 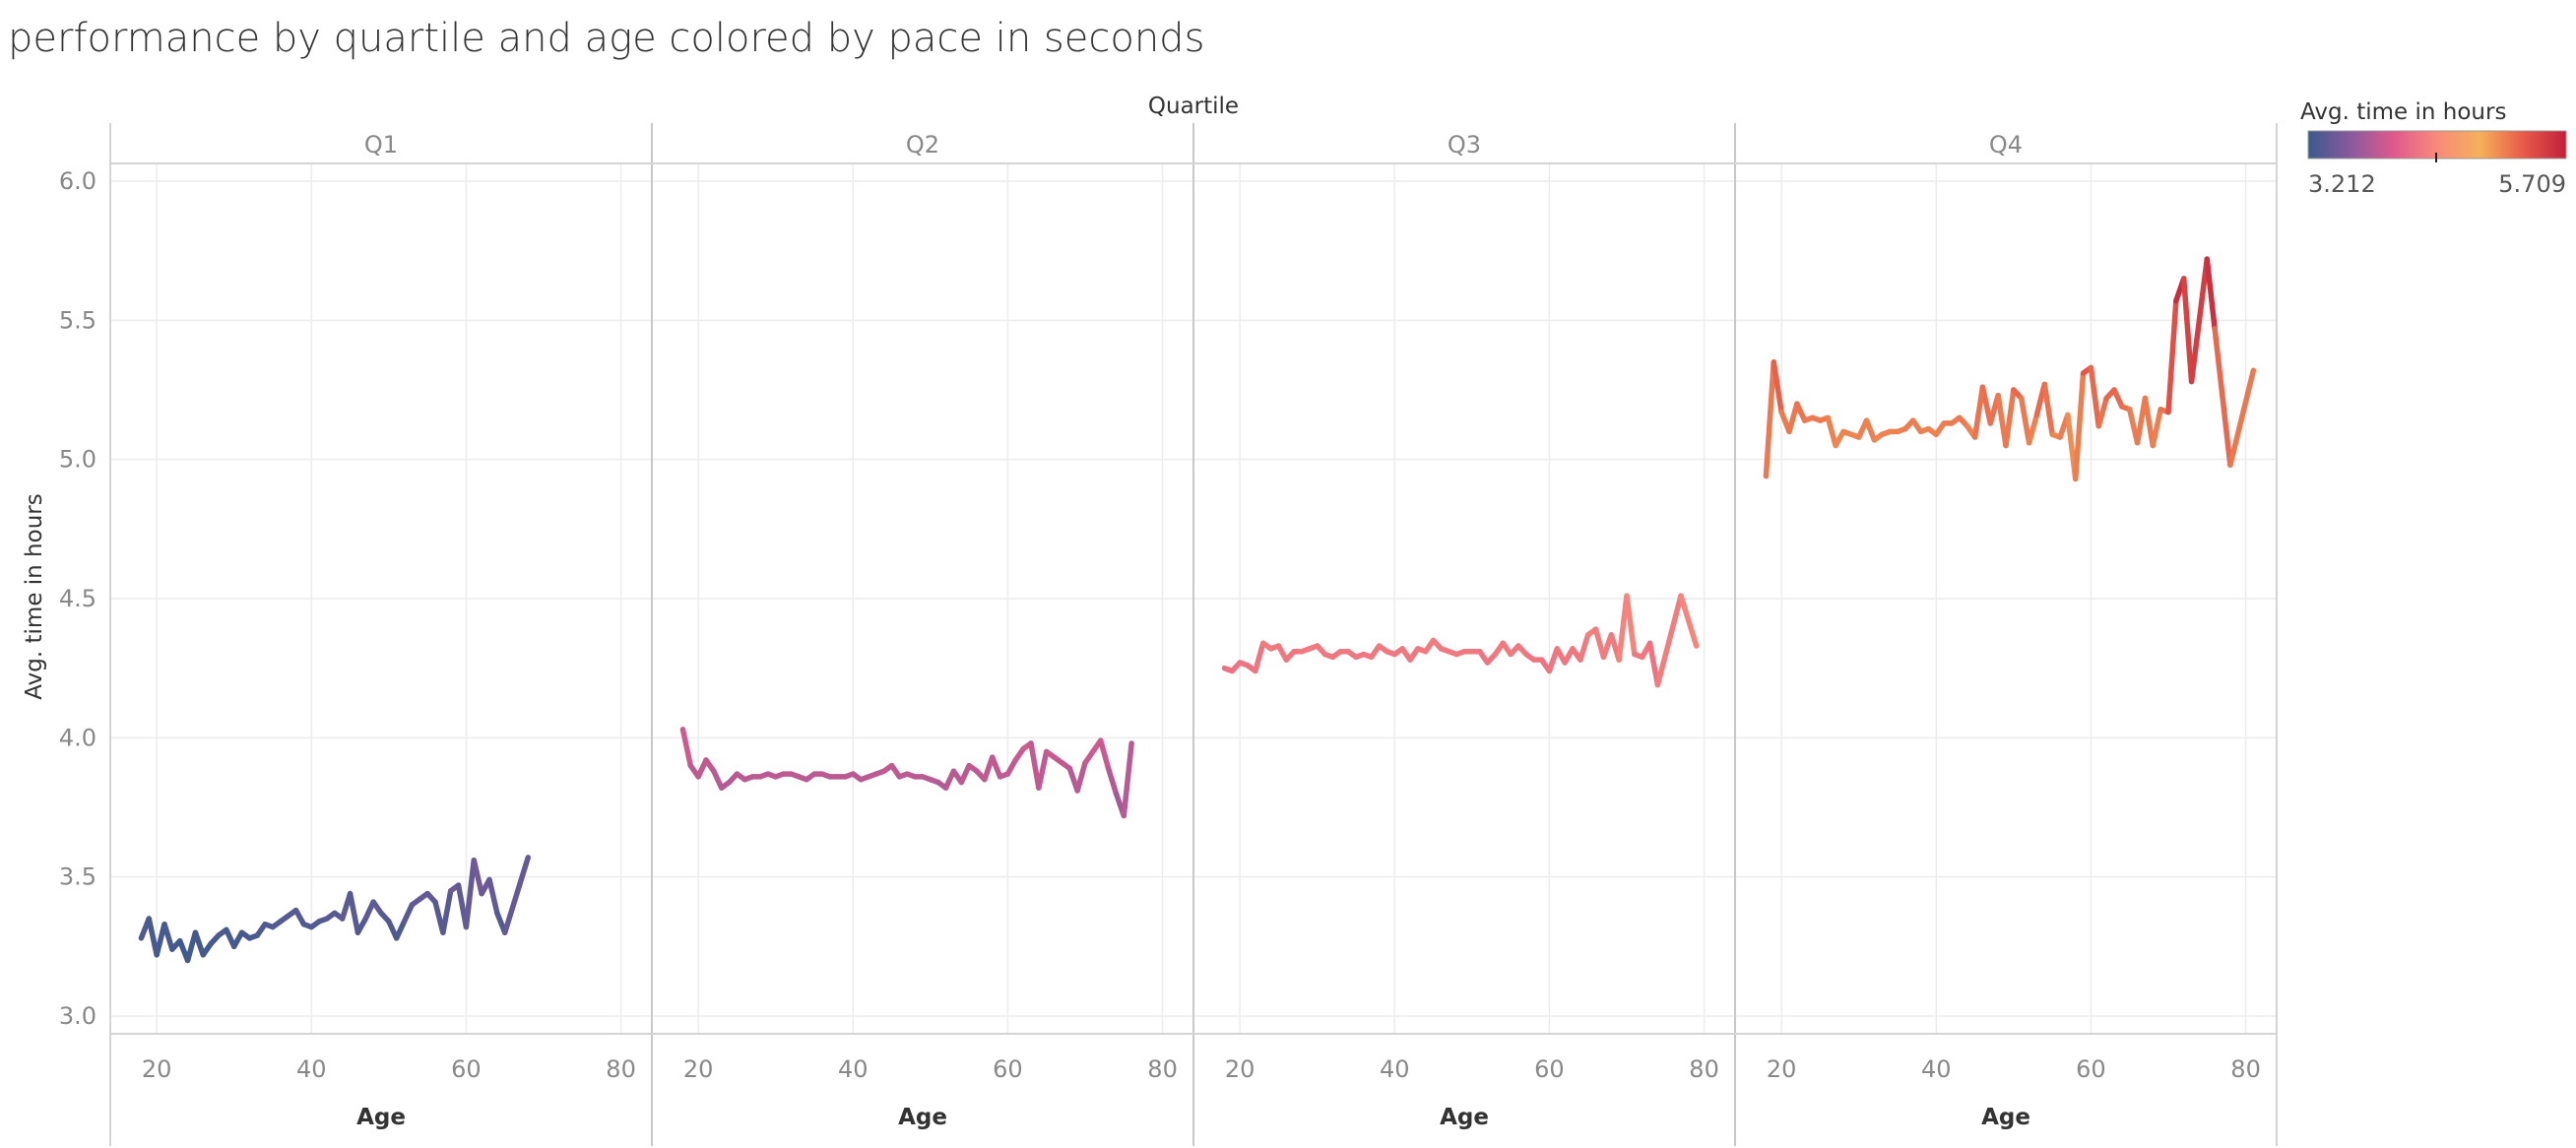 I want to click on legend: Avg. time in hours 3.212 5.709, so click(x=2433, y=148).